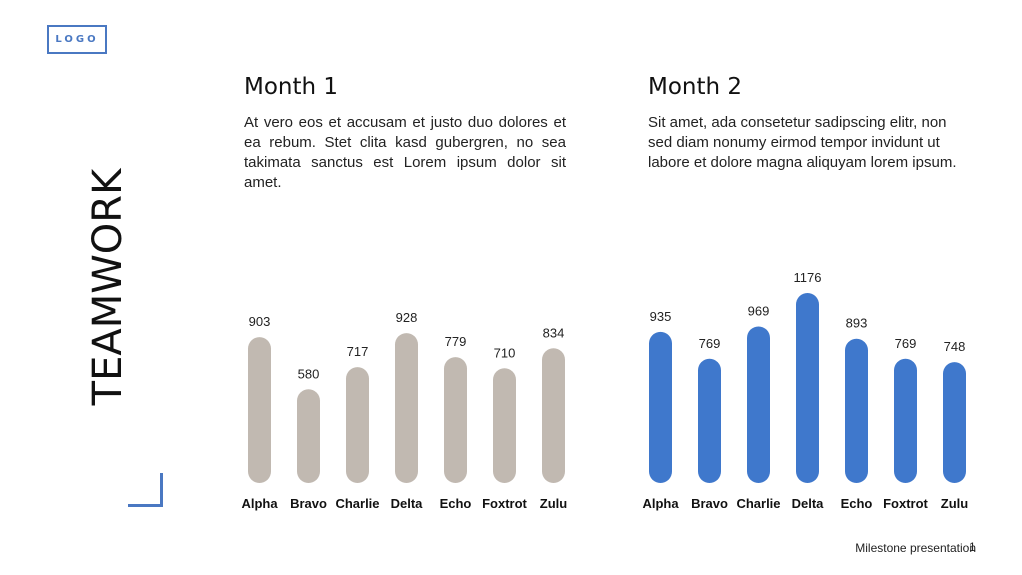  Describe the element at coordinates (856, 410) in the screenshot. I see `month2-bar-echo` at that location.